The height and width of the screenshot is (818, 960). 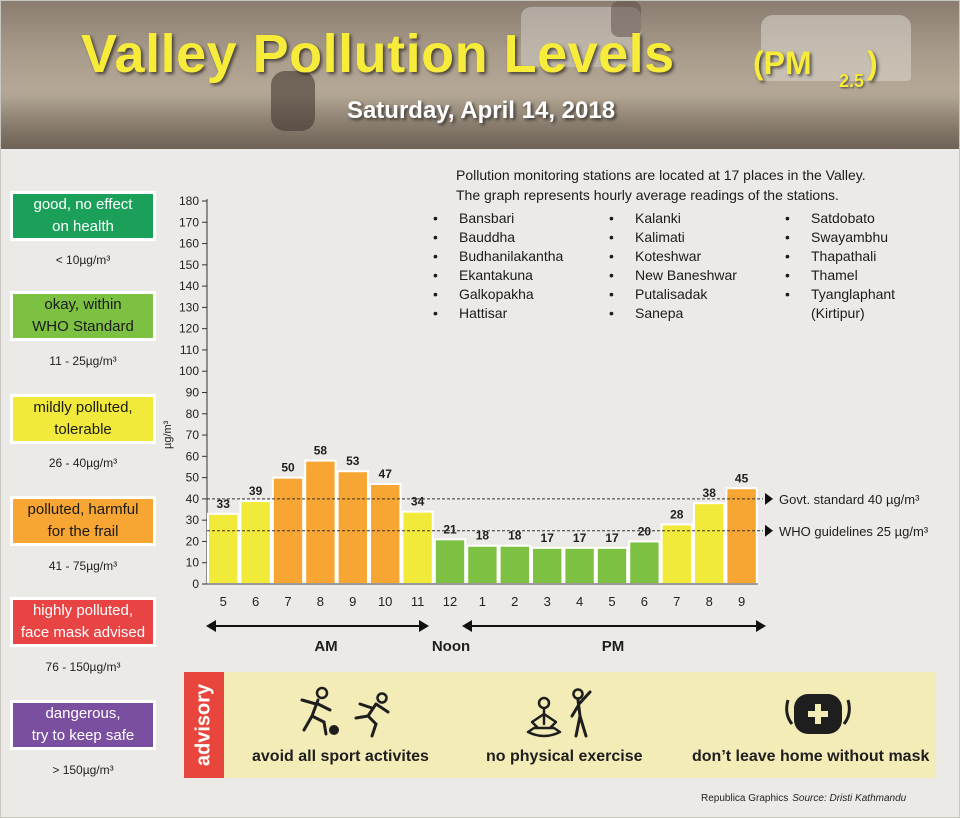 What do you see at coordinates (450, 529) in the screenshot?
I see `bar-value-label: 21` at bounding box center [450, 529].